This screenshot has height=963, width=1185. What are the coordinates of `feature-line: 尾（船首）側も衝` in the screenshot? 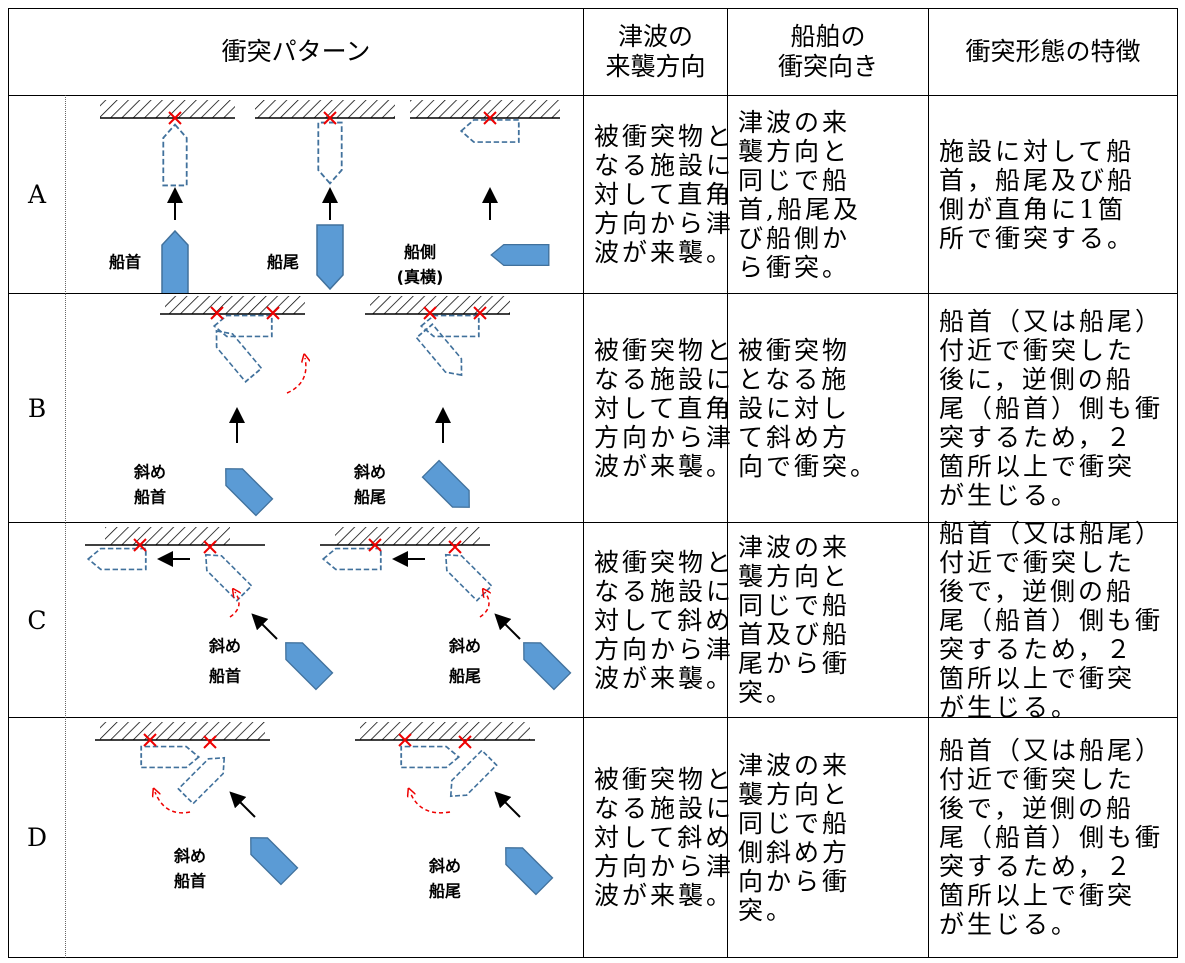 It's located at (1051, 408).